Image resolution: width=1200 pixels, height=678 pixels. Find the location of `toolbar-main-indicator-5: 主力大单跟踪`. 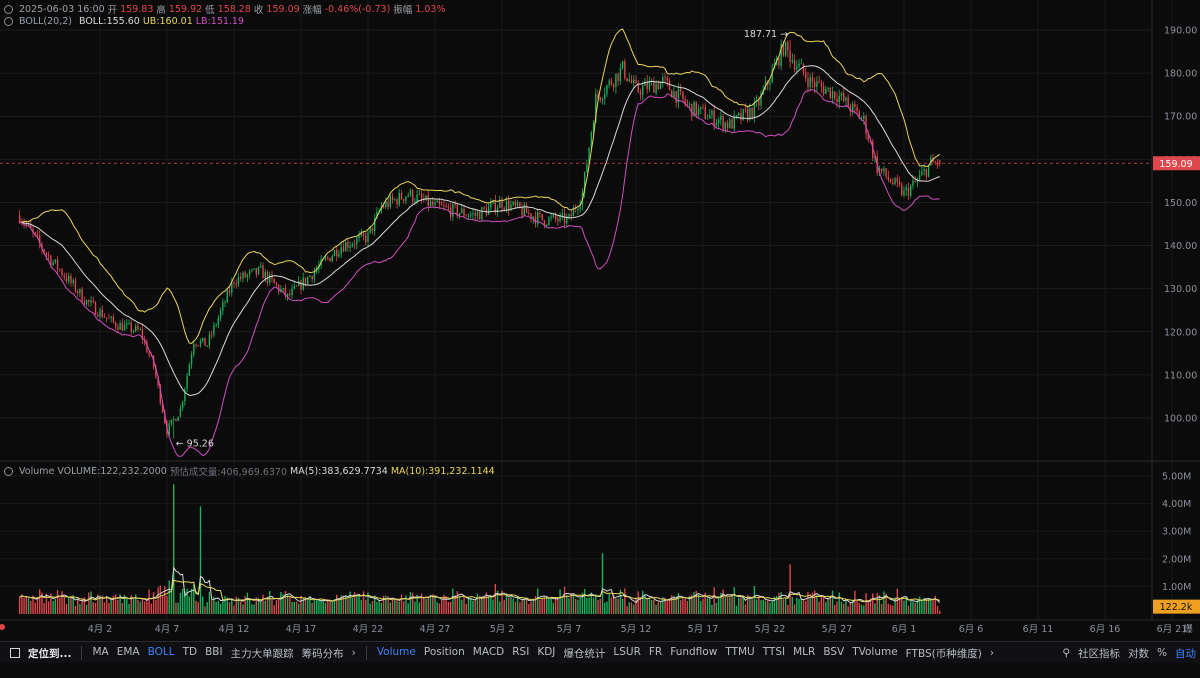

toolbar-main-indicator-5: 主力大单跟踪 is located at coordinates (262, 653).